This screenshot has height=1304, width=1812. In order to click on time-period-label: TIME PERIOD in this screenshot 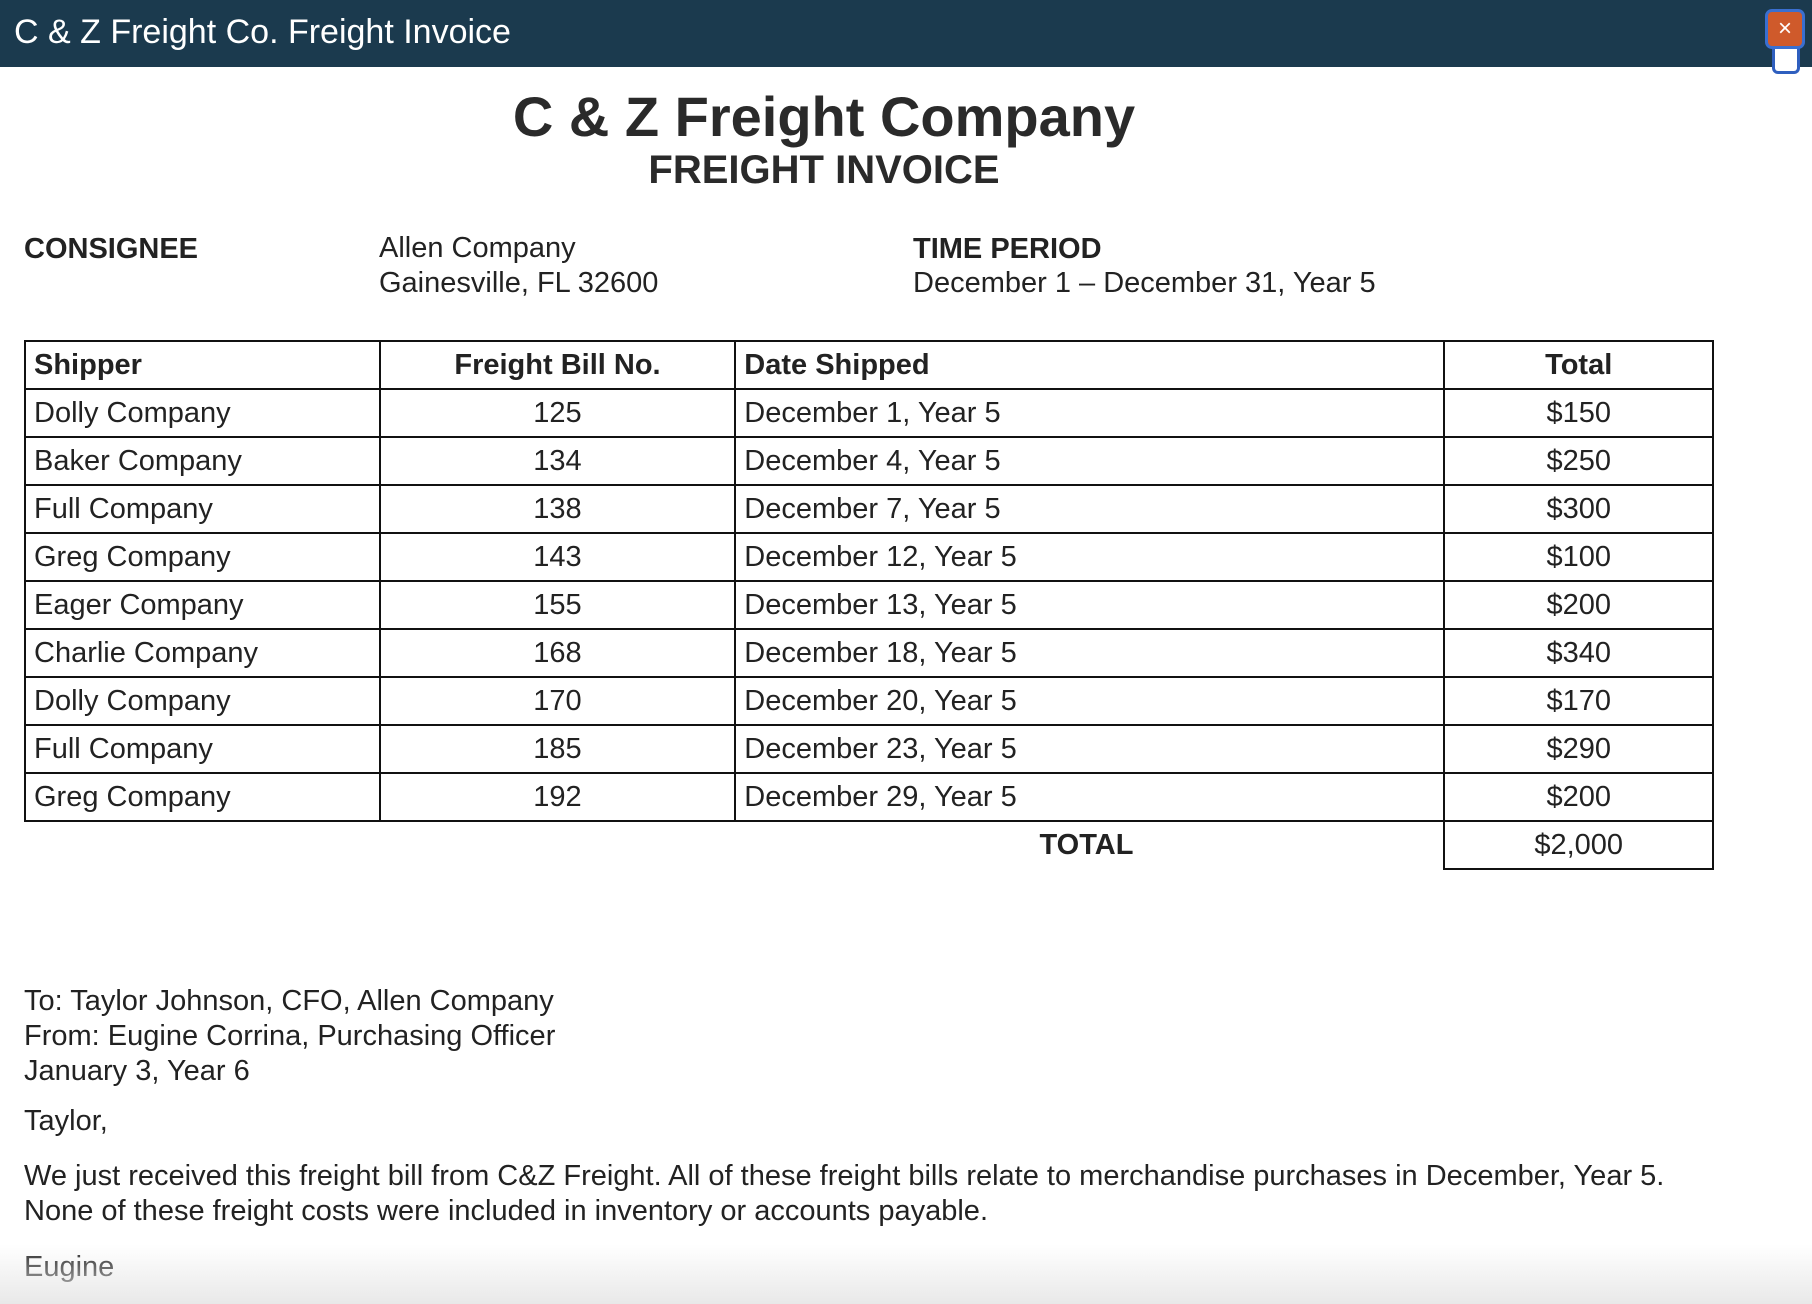, I will do `click(1007, 249)`.